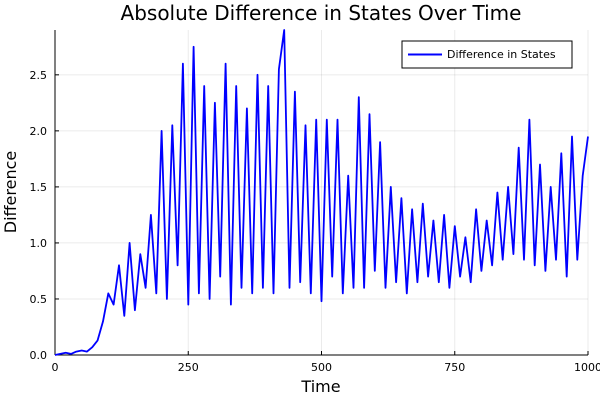  What do you see at coordinates (320, 386) in the screenshot?
I see `x-axis-label: Time` at bounding box center [320, 386].